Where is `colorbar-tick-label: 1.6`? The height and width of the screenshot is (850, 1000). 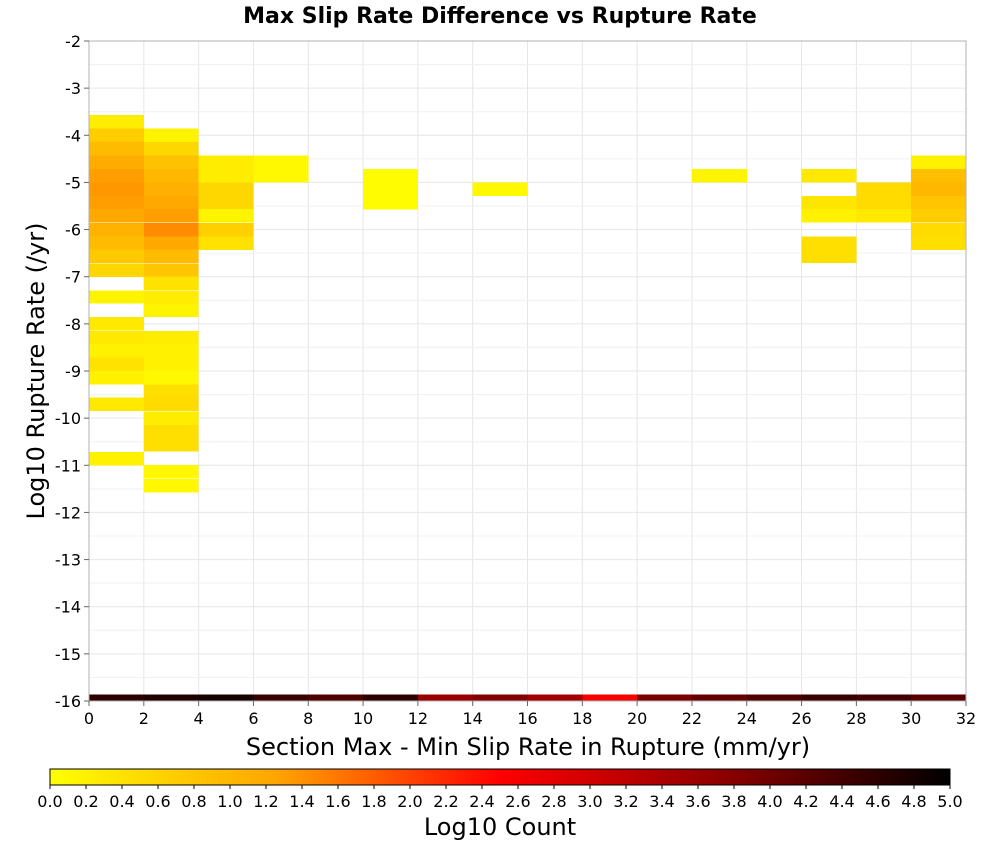
colorbar-tick-label: 1.6 is located at coordinates (337, 801).